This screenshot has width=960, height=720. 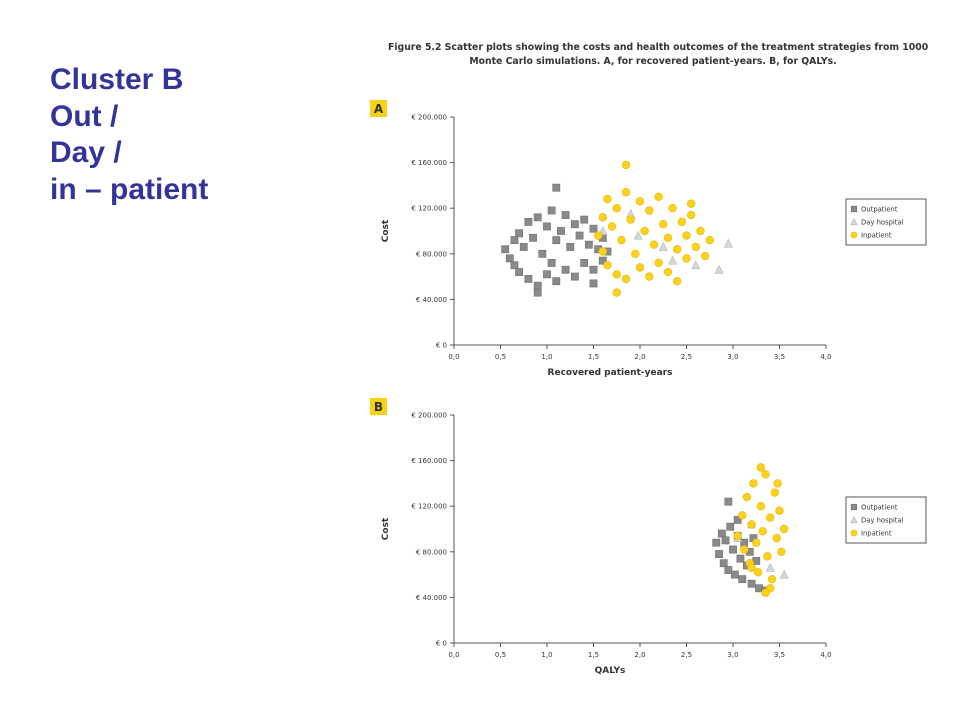 What do you see at coordinates (129, 135) in the screenshot?
I see `slide-title: Cluster B Out / Day / in – patient` at bounding box center [129, 135].